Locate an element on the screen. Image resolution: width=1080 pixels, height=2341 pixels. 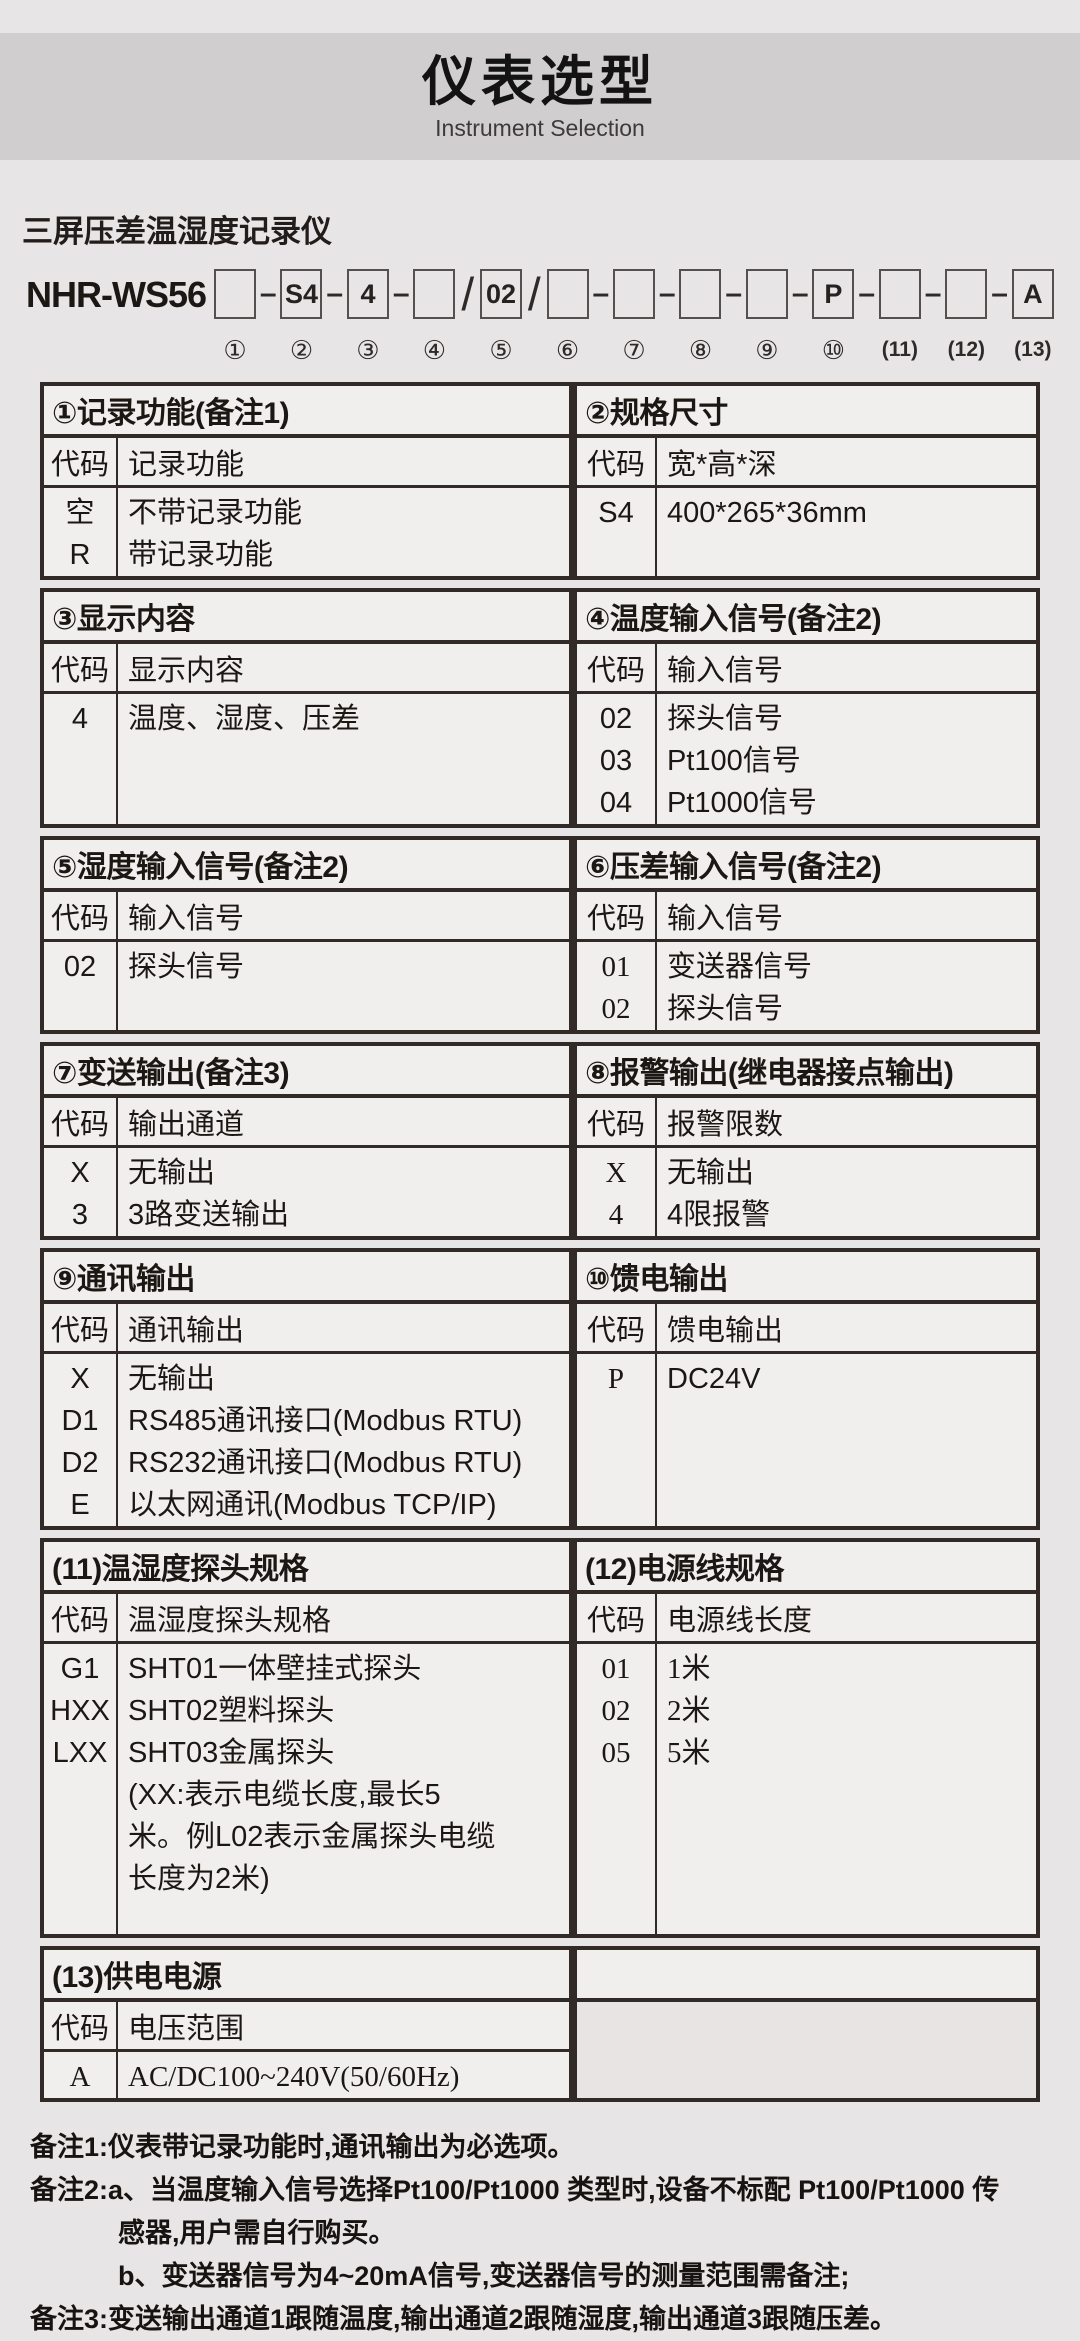
code-column: A is located at coordinates (81, 2075).